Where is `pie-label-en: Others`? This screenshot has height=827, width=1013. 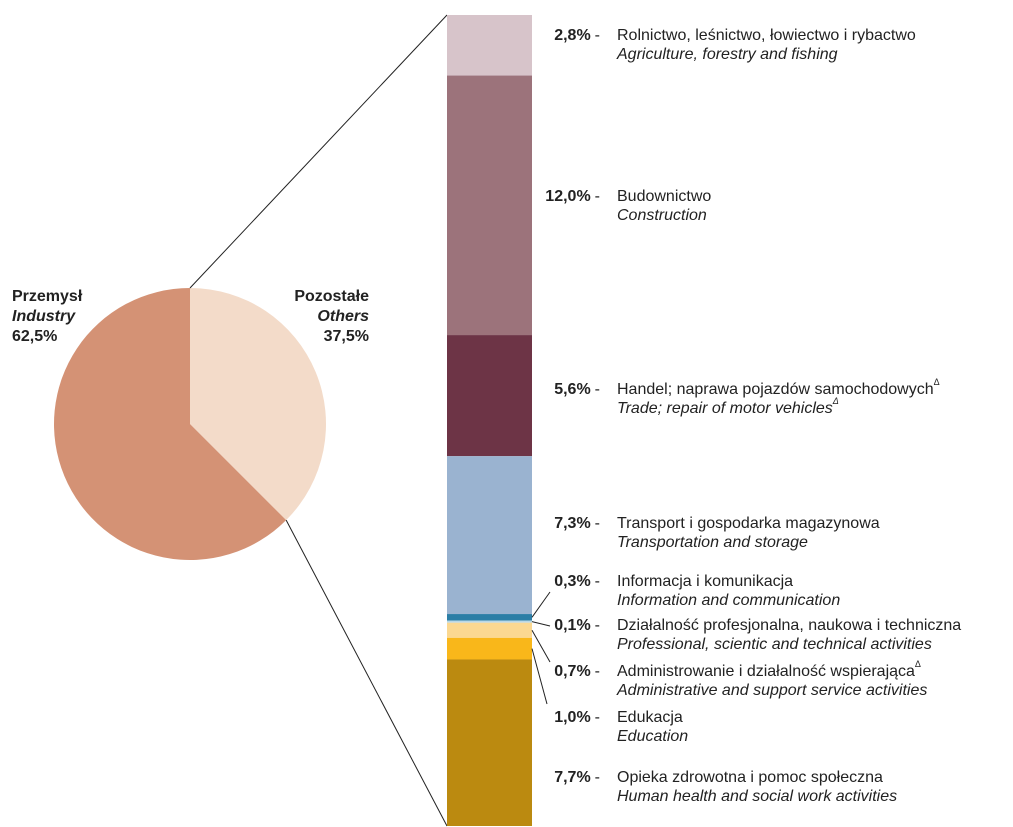
pie-label-en: Others is located at coordinates (343, 316).